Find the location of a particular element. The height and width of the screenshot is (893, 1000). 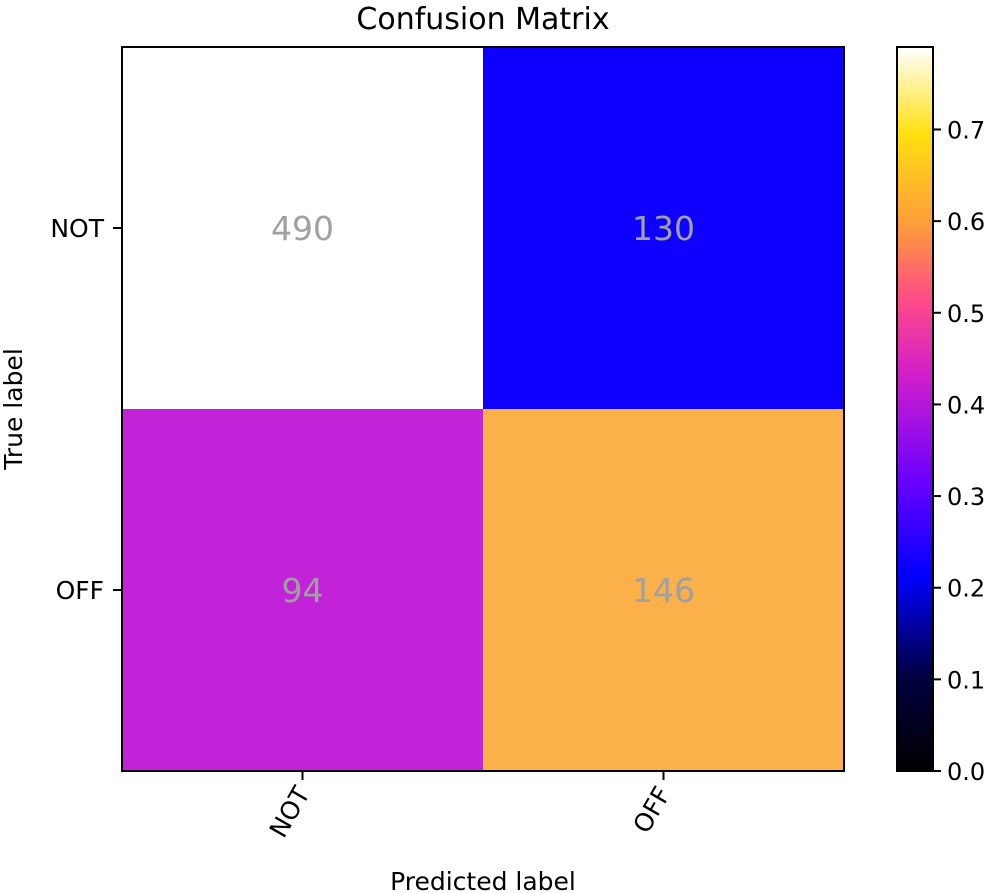

chart-title: Confusion Matrix is located at coordinates (482, 19).